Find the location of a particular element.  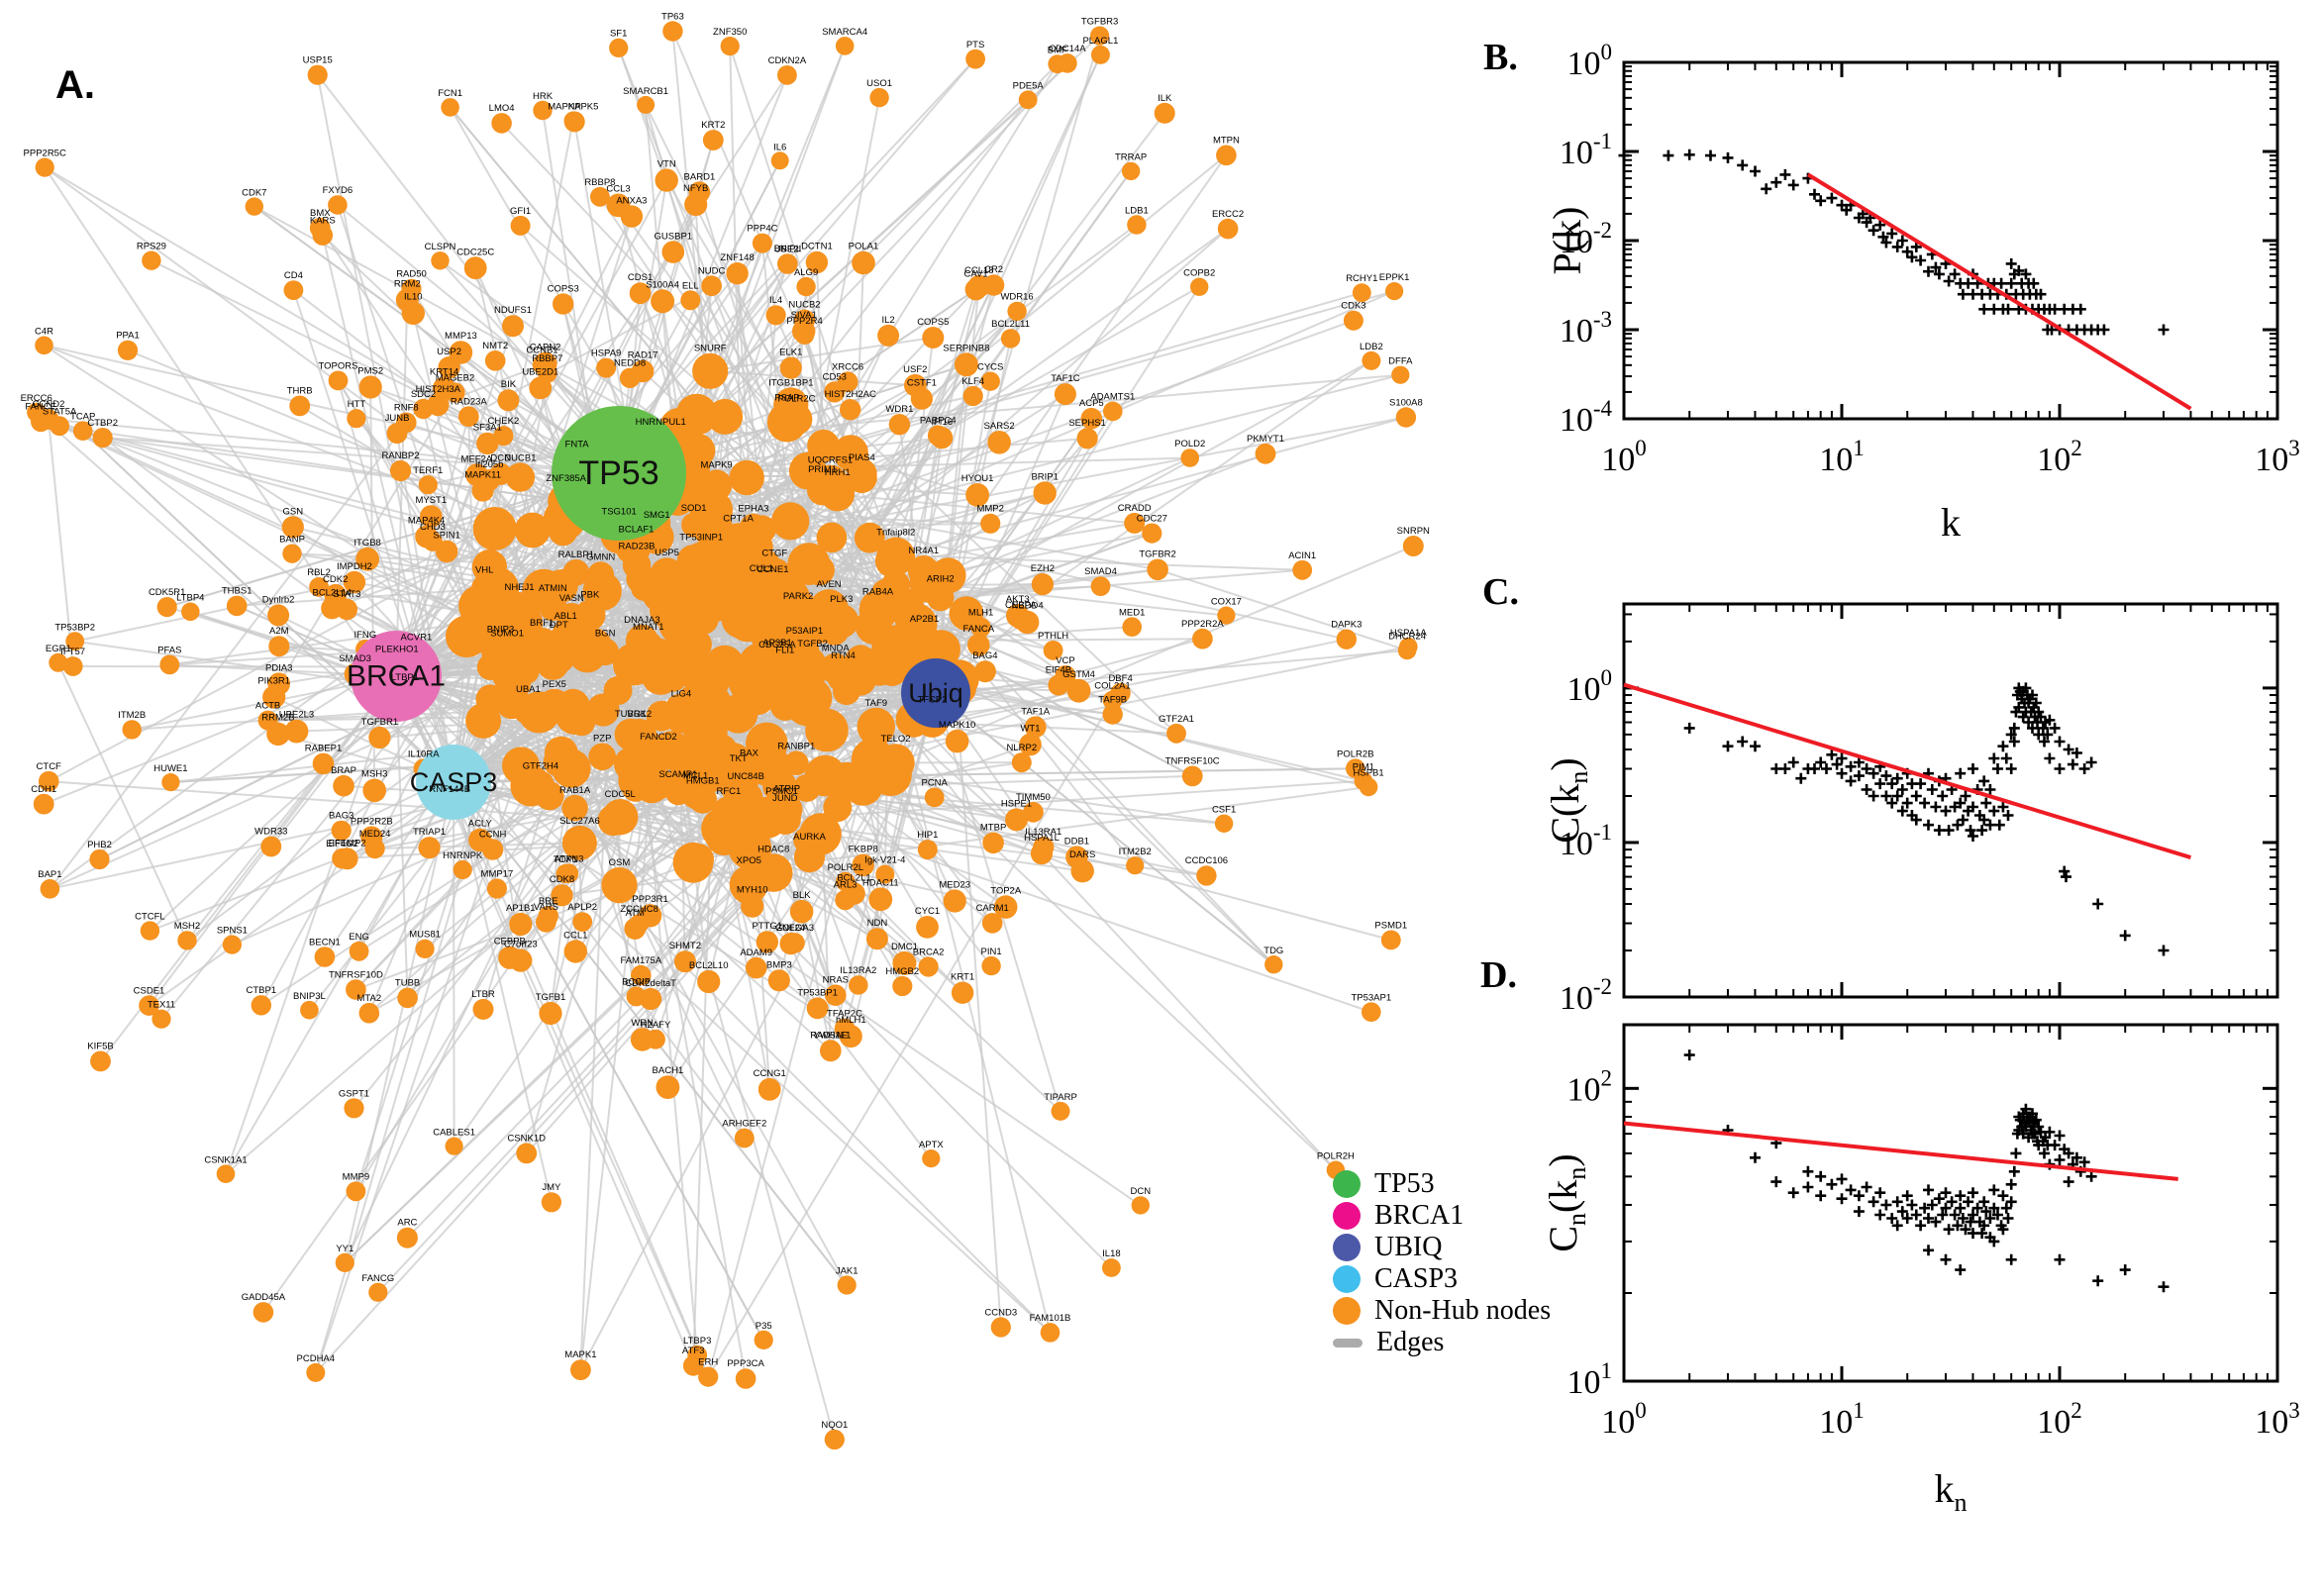

svg-text: RANBP1 is located at coordinates (796, 746).